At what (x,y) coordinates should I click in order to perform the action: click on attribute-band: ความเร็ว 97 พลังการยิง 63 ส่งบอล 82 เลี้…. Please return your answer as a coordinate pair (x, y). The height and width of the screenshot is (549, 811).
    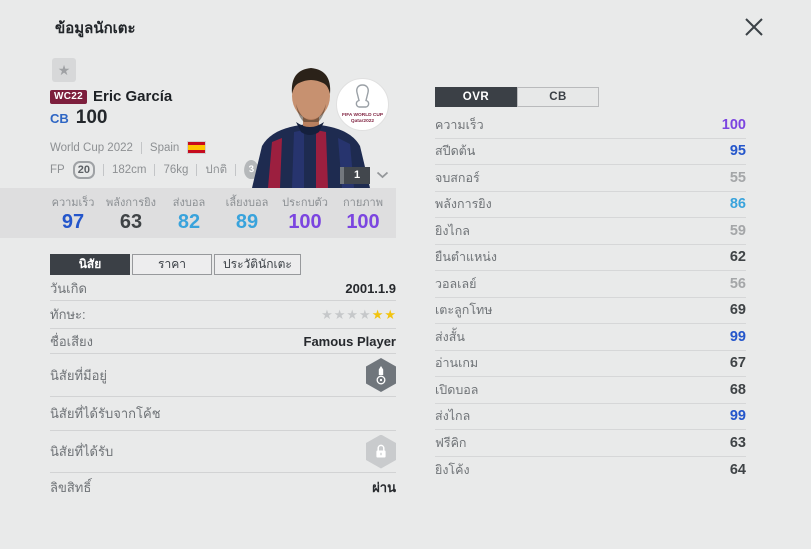
    Looking at the image, I should click on (198, 213).